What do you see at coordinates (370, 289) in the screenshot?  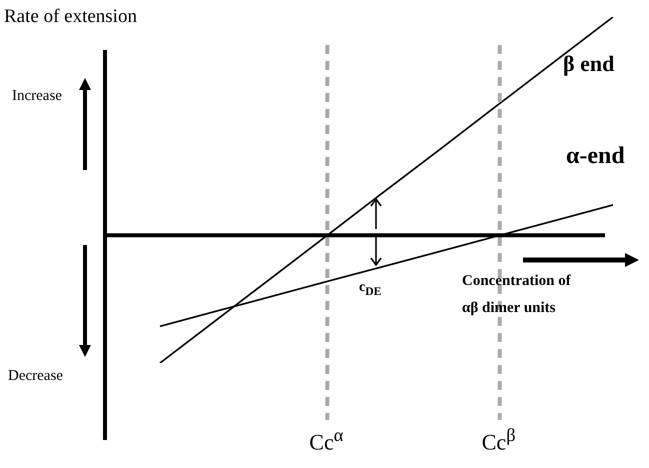 I see `annotation: c$_{DE}$` at bounding box center [370, 289].